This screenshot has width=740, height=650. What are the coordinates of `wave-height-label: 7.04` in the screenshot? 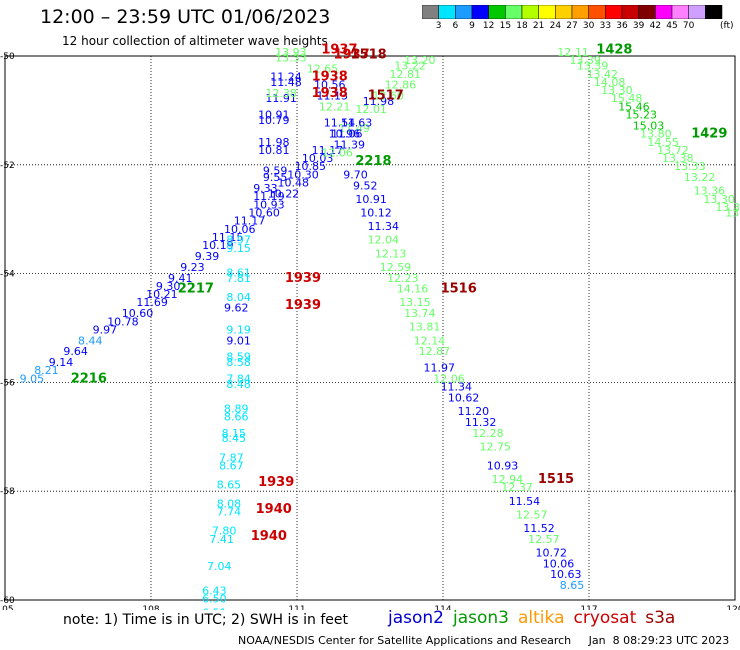 It's located at (219, 566).